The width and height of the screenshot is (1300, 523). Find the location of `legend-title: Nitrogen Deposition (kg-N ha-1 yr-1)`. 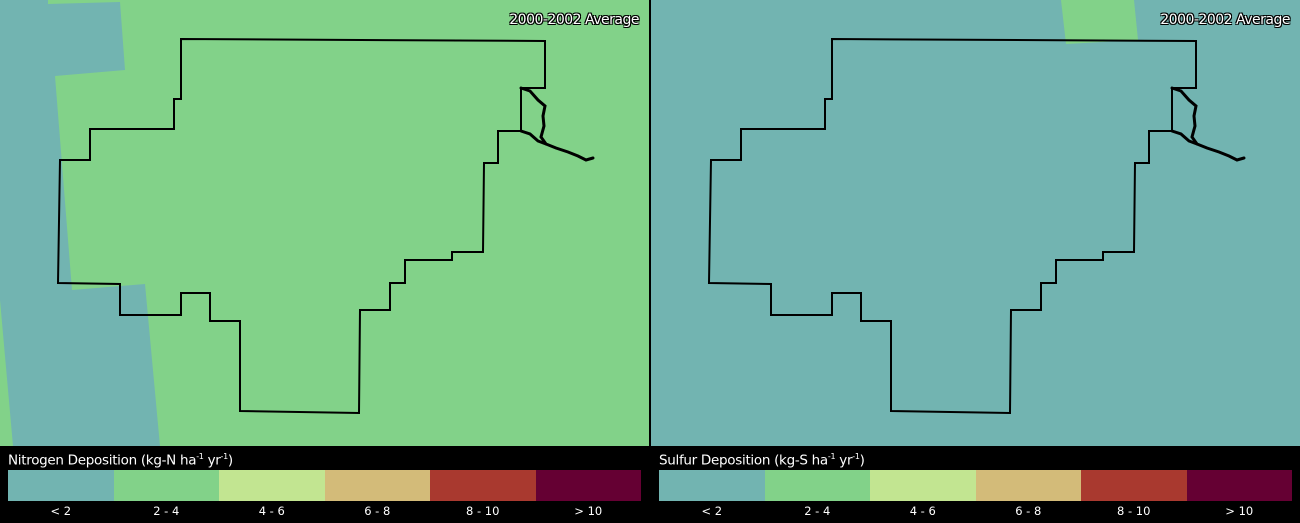

legend-title: Nitrogen Deposition (kg-N ha-1 yr-1) is located at coordinates (120, 460).